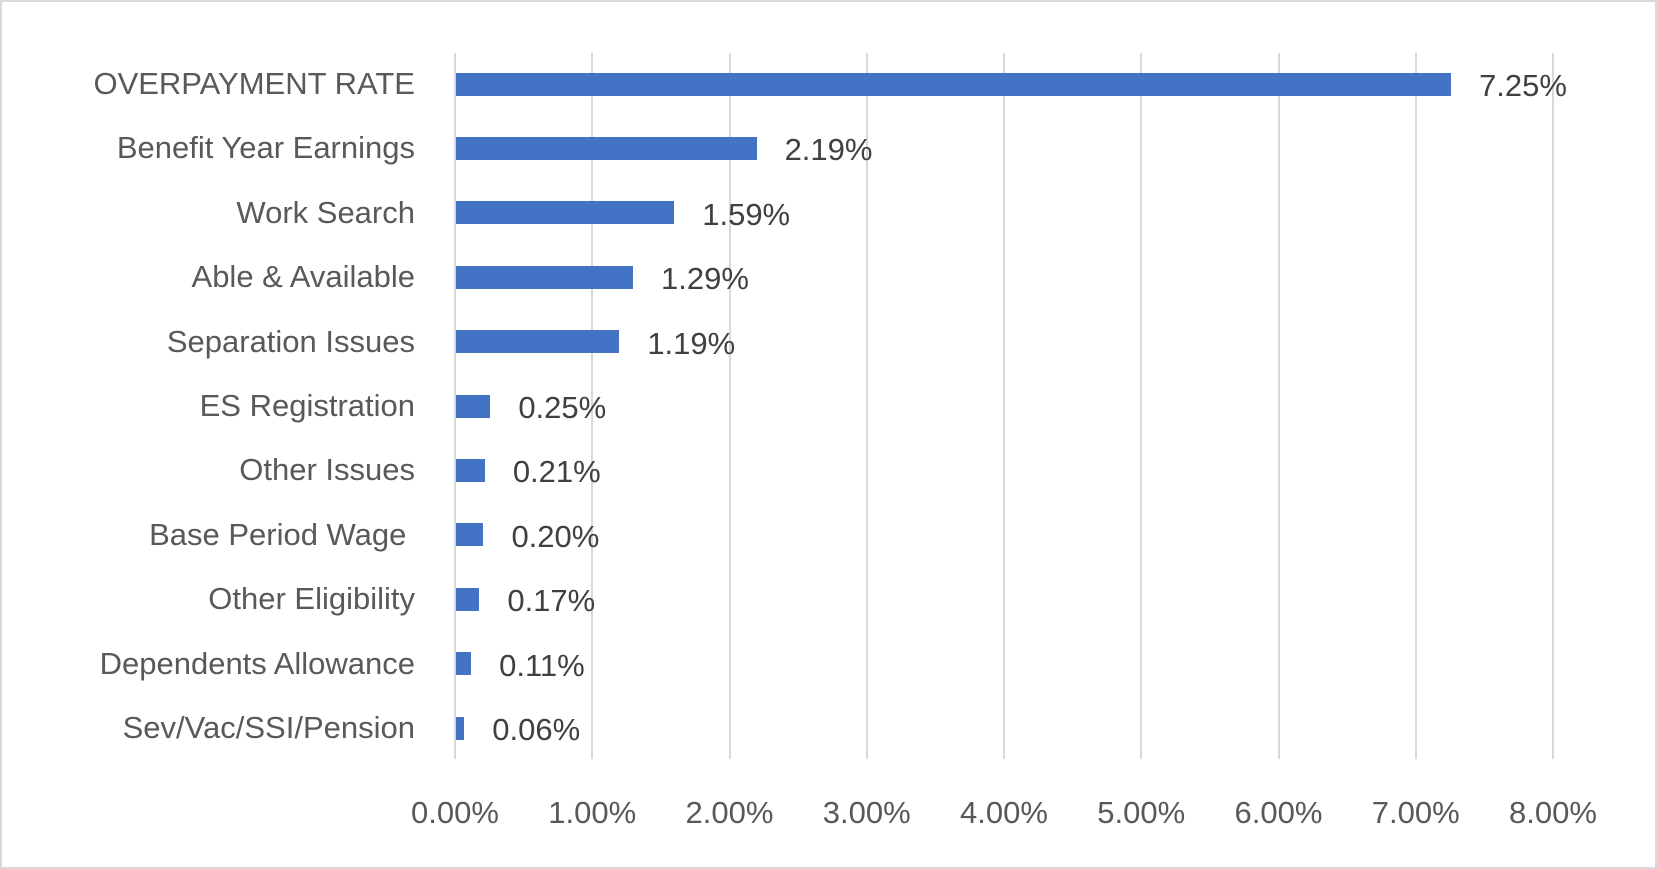  What do you see at coordinates (556, 472) in the screenshot?
I see `data-label: 0.21%` at bounding box center [556, 472].